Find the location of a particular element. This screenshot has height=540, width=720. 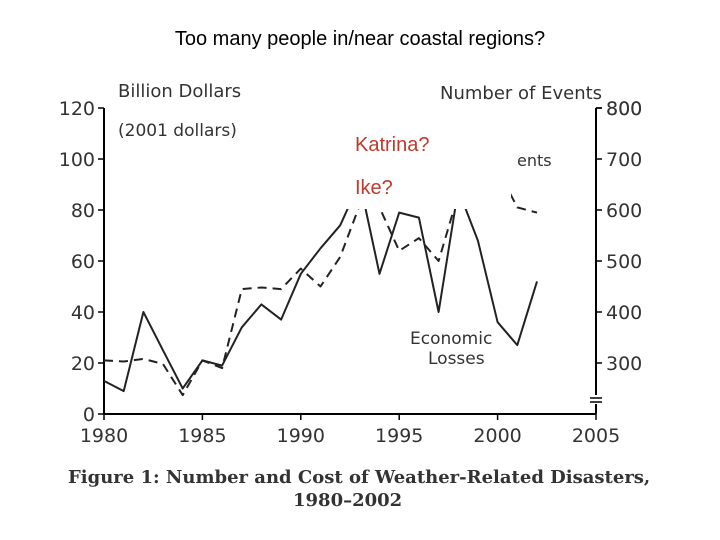

figure-caption-years: 1980–2002 is located at coordinates (347, 500).